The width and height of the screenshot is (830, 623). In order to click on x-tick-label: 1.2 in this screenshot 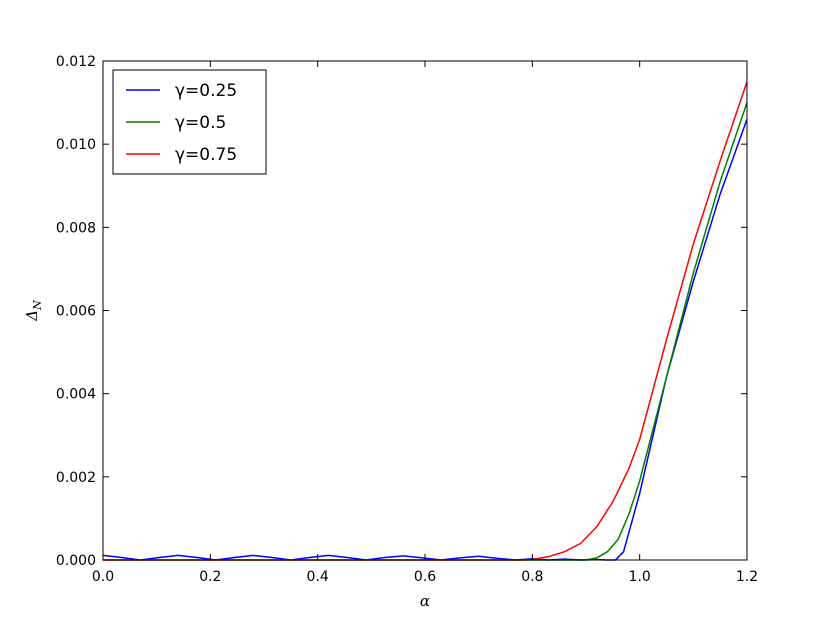, I will do `click(747, 577)`.